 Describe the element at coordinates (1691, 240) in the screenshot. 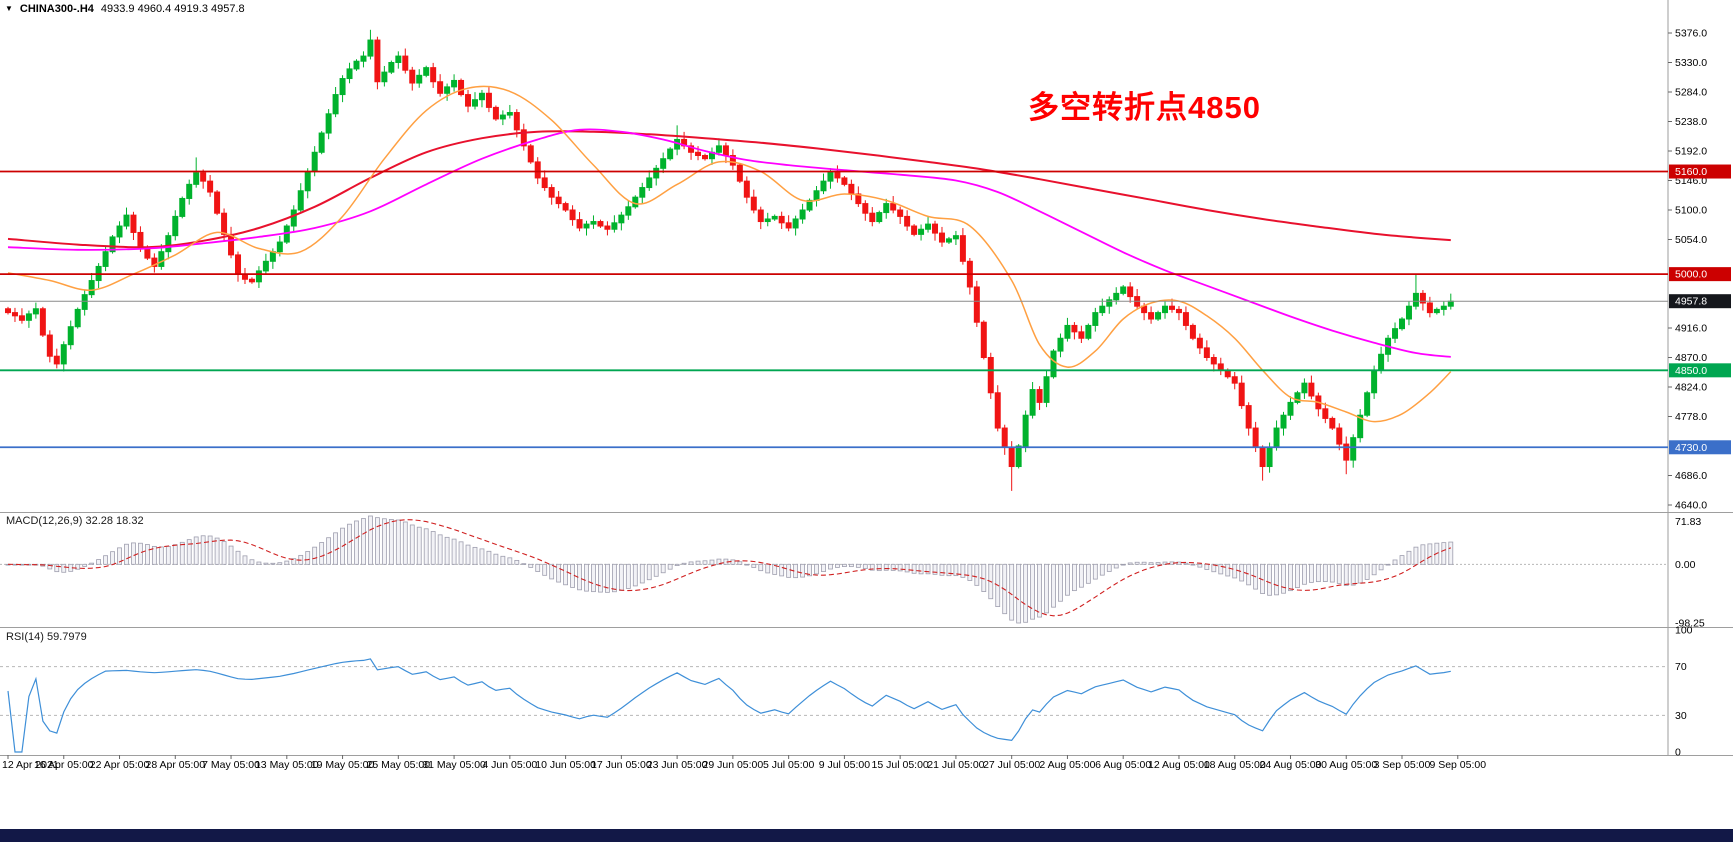

I see `y-axis-tick-label: 5054.0` at that location.